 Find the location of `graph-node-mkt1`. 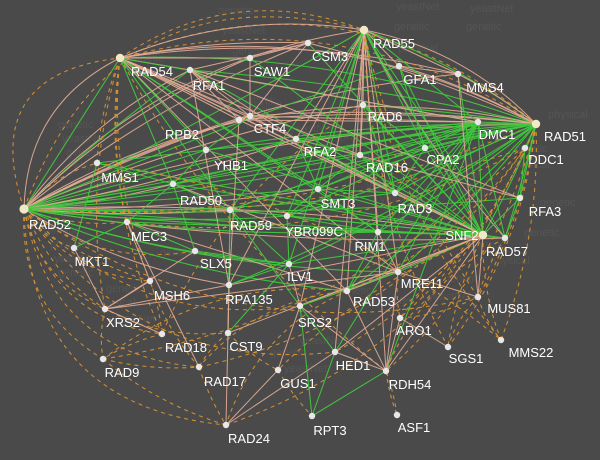

graph-node-mkt1 is located at coordinates (74, 248).